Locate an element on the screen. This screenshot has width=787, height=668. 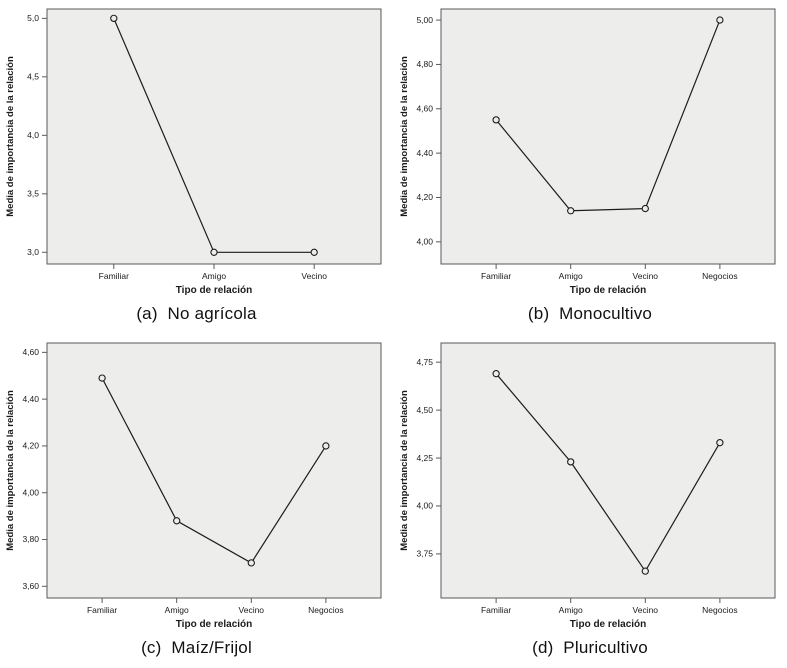
chart-caption-a: (a) No agrícola is located at coordinates (196, 313).